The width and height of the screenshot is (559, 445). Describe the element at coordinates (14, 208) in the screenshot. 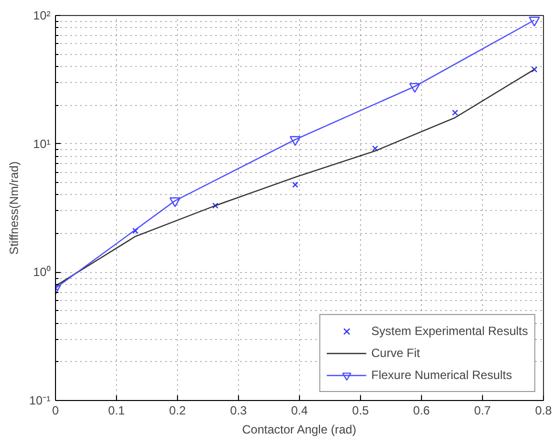

I see `y-axis-title: Stiffness(Nm/rad)` at that location.